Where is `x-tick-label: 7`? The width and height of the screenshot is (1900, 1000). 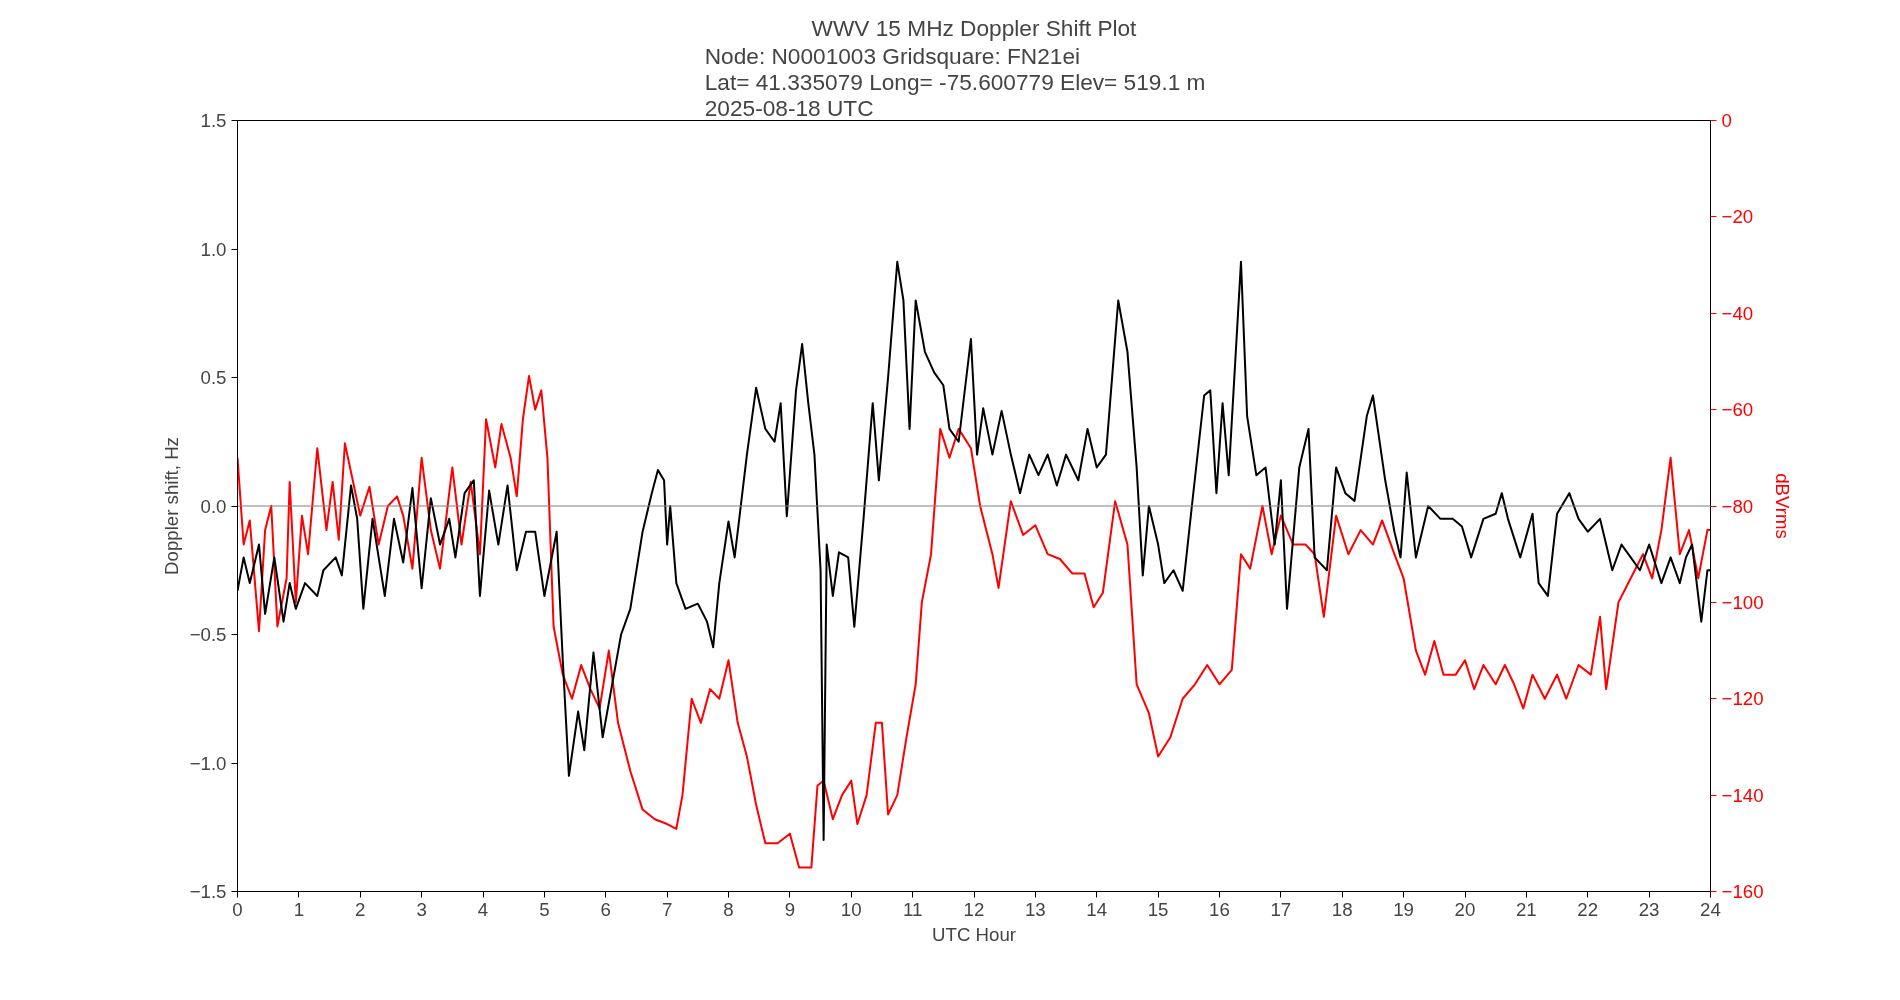
x-tick-label: 7 is located at coordinates (667, 909).